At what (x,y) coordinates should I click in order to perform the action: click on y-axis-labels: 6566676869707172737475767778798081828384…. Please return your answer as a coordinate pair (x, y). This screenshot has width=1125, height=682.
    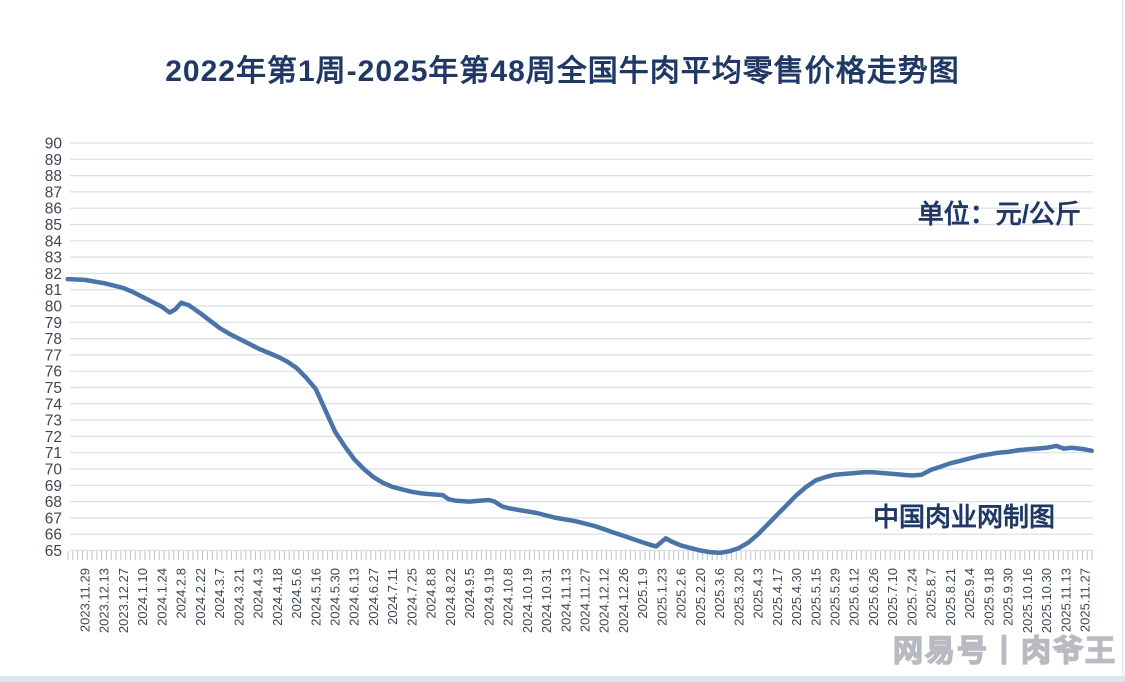
    Looking at the image, I should click on (54, 348).